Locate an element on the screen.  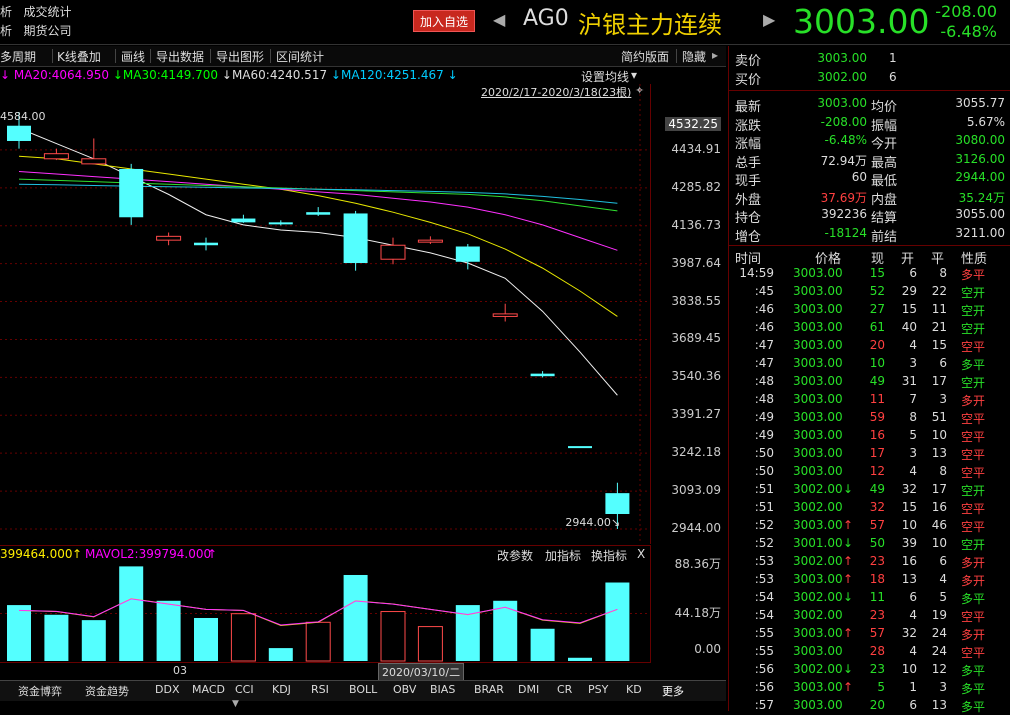
ma-line-blue is located at coordinates (318, 193).